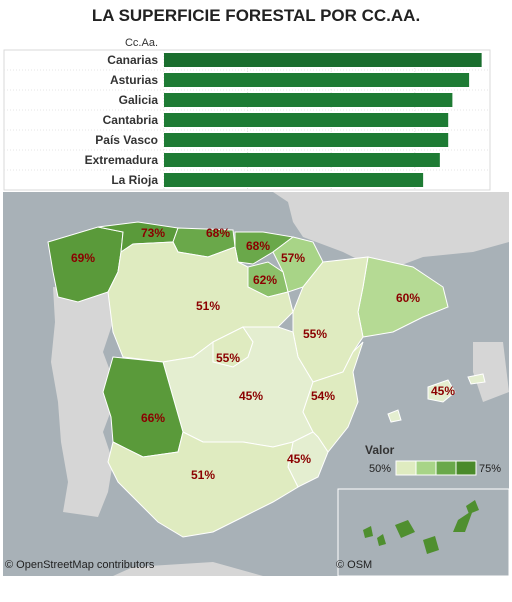  What do you see at coordinates (293, 258) in the screenshot?
I see `map-label-navarra: 57%` at bounding box center [293, 258].